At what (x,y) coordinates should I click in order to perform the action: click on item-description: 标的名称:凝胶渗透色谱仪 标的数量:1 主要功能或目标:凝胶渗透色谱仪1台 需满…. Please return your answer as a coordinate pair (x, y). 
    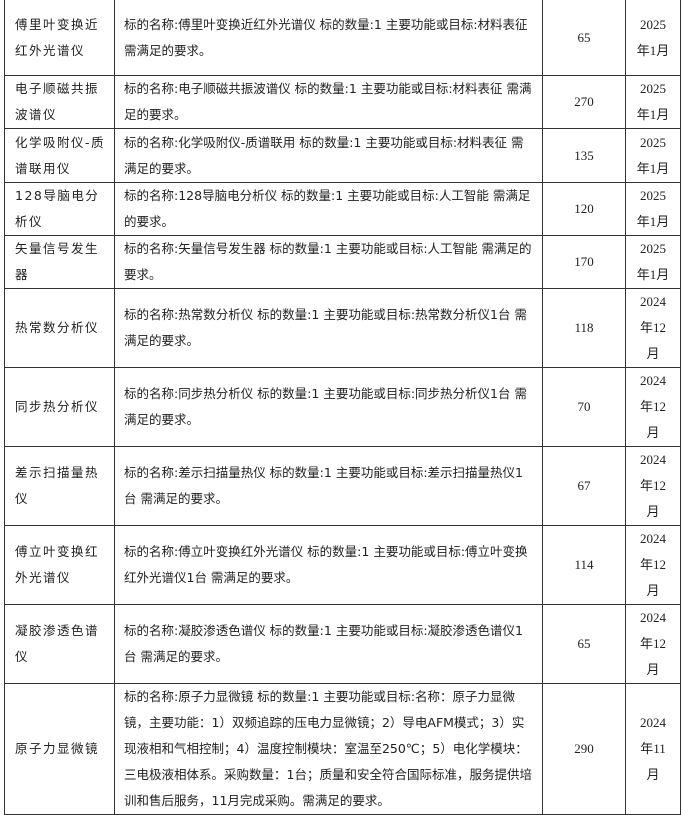
    Looking at the image, I should click on (328, 644).